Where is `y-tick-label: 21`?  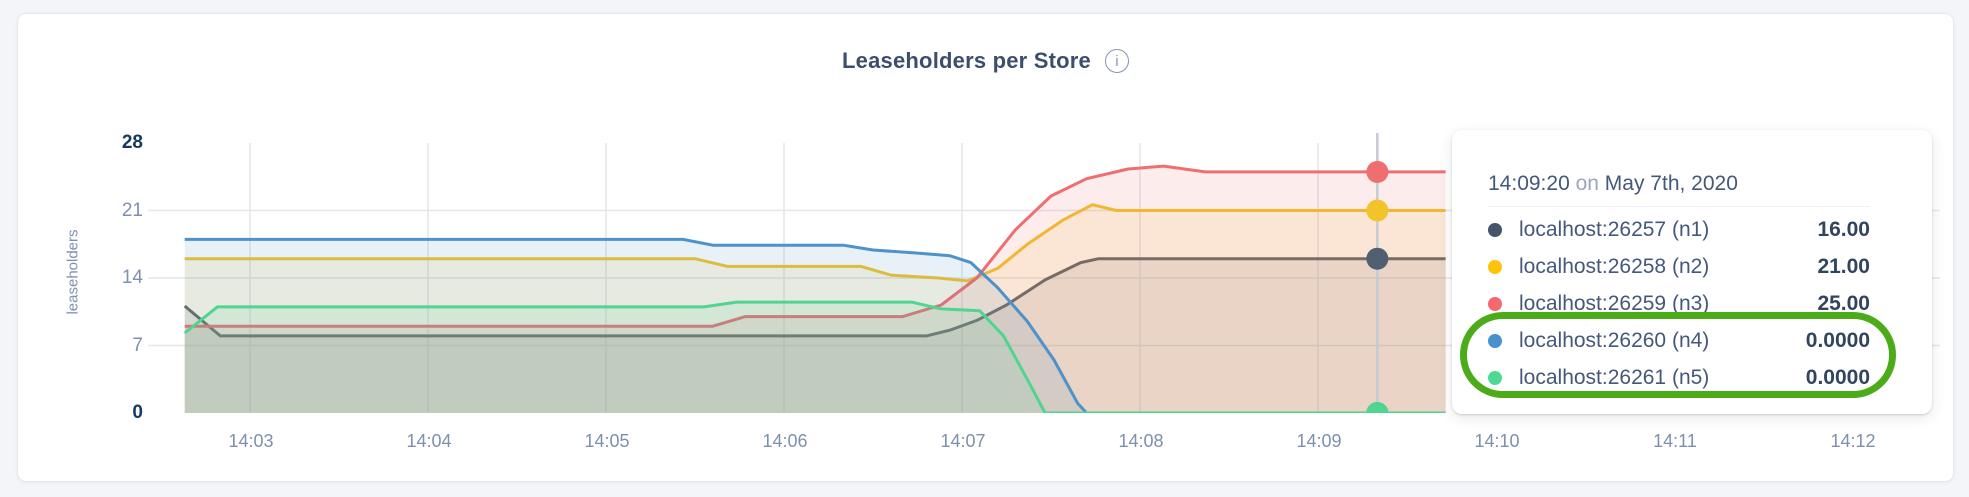
y-tick-label: 21 is located at coordinates (132, 210).